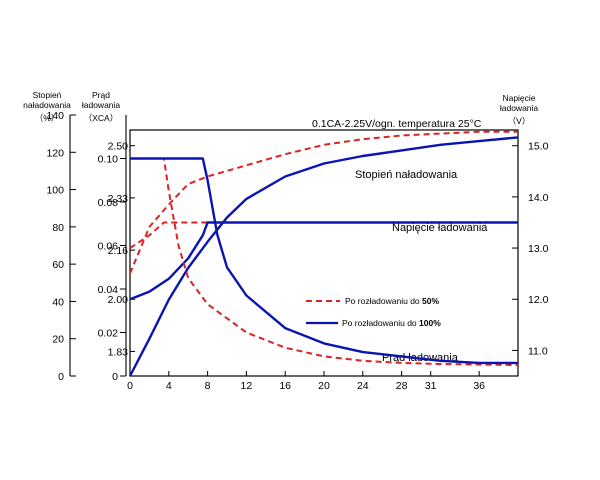 The width and height of the screenshot is (600, 480). What do you see at coordinates (58, 340) in the screenshot?
I see `soc-tick-label: 20` at bounding box center [58, 340].